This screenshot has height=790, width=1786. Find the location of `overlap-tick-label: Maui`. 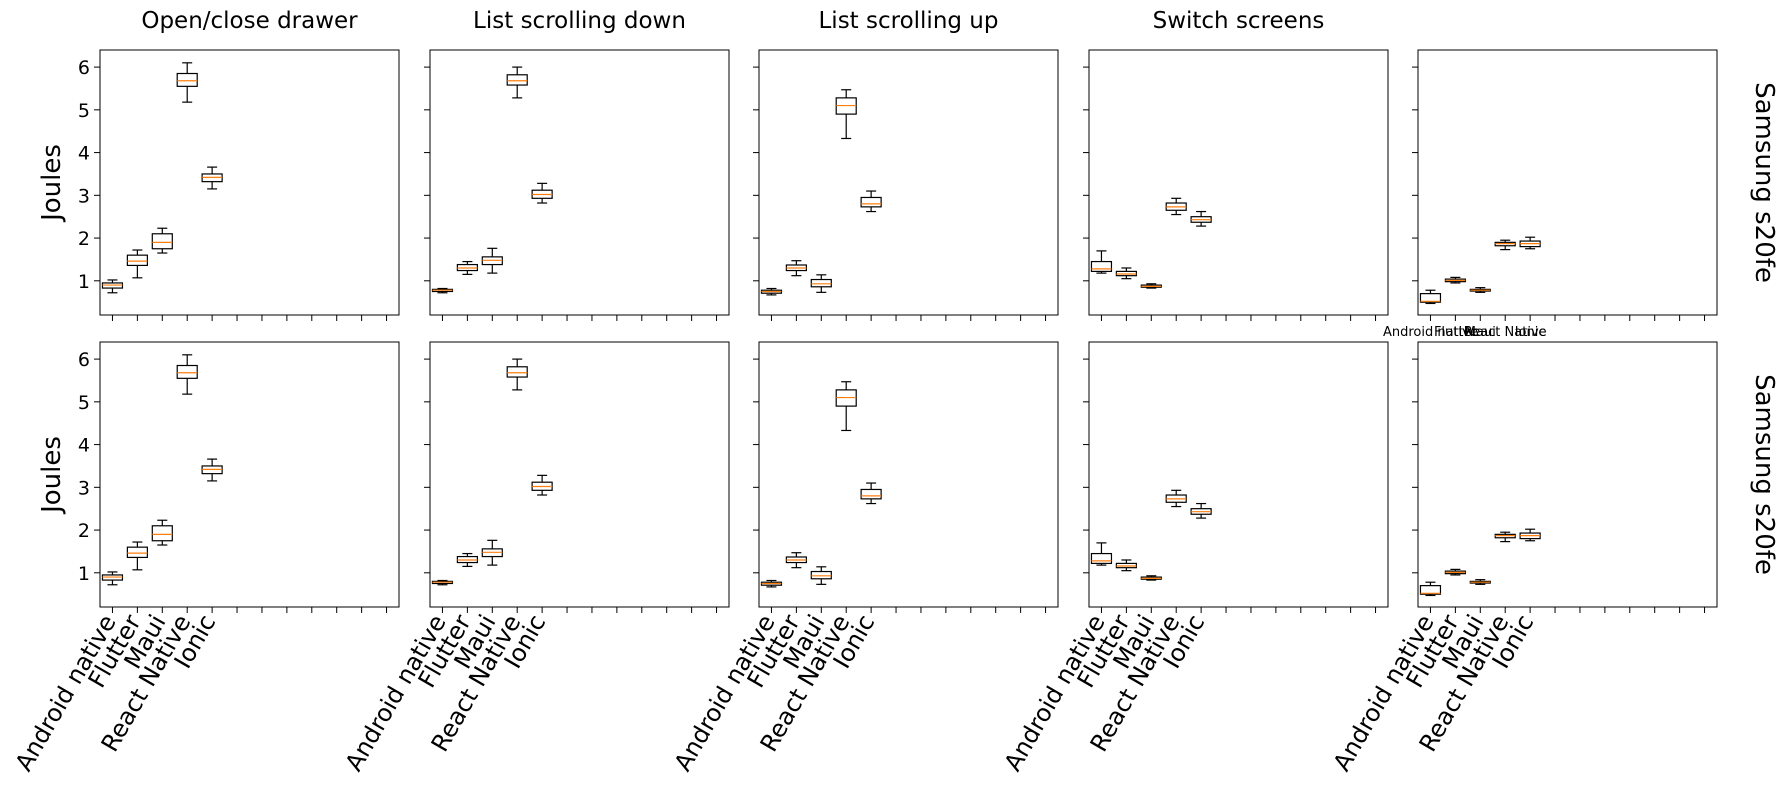

overlap-tick-label: Maui is located at coordinates (1480, 332).